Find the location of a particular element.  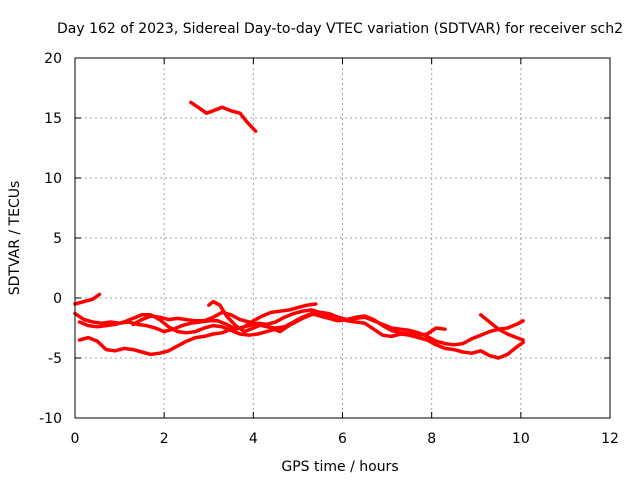

y-tick-label: -5 is located at coordinates (55, 359).